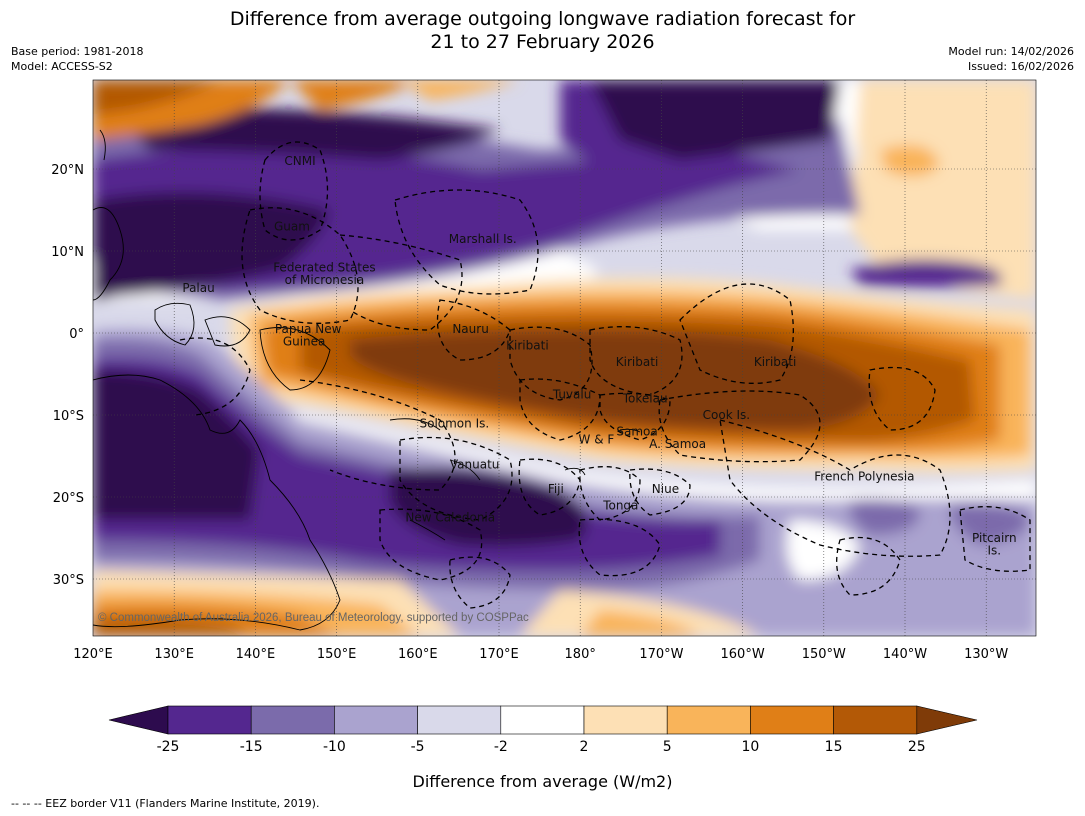 The image size is (1085, 816). What do you see at coordinates (665, 489) in the screenshot?
I see `region-label: Niue` at bounding box center [665, 489].